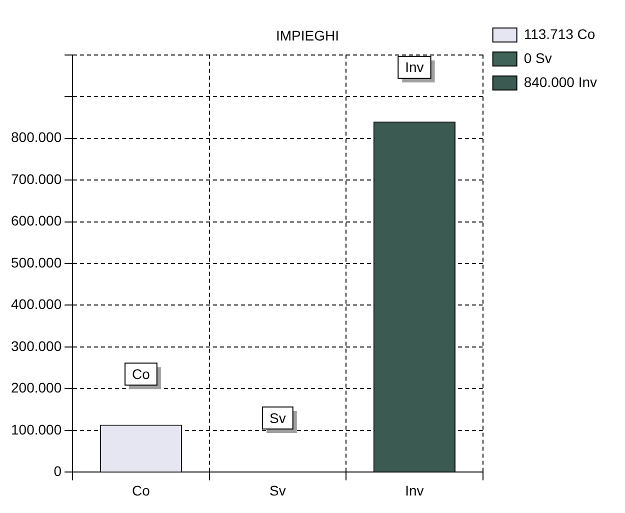 The height and width of the screenshot is (513, 625). Describe the element at coordinates (278, 418) in the screenshot. I see `annotation: Sv` at that location.